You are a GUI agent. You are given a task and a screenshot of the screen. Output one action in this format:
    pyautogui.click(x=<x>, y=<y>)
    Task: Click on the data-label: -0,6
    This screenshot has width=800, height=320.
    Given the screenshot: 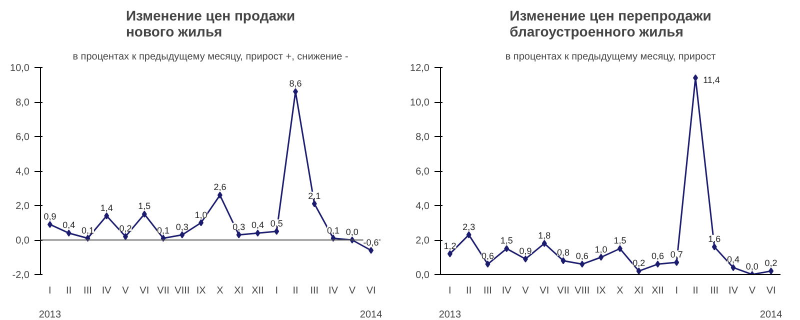 What is the action you would take?
    pyautogui.click(x=371, y=242)
    